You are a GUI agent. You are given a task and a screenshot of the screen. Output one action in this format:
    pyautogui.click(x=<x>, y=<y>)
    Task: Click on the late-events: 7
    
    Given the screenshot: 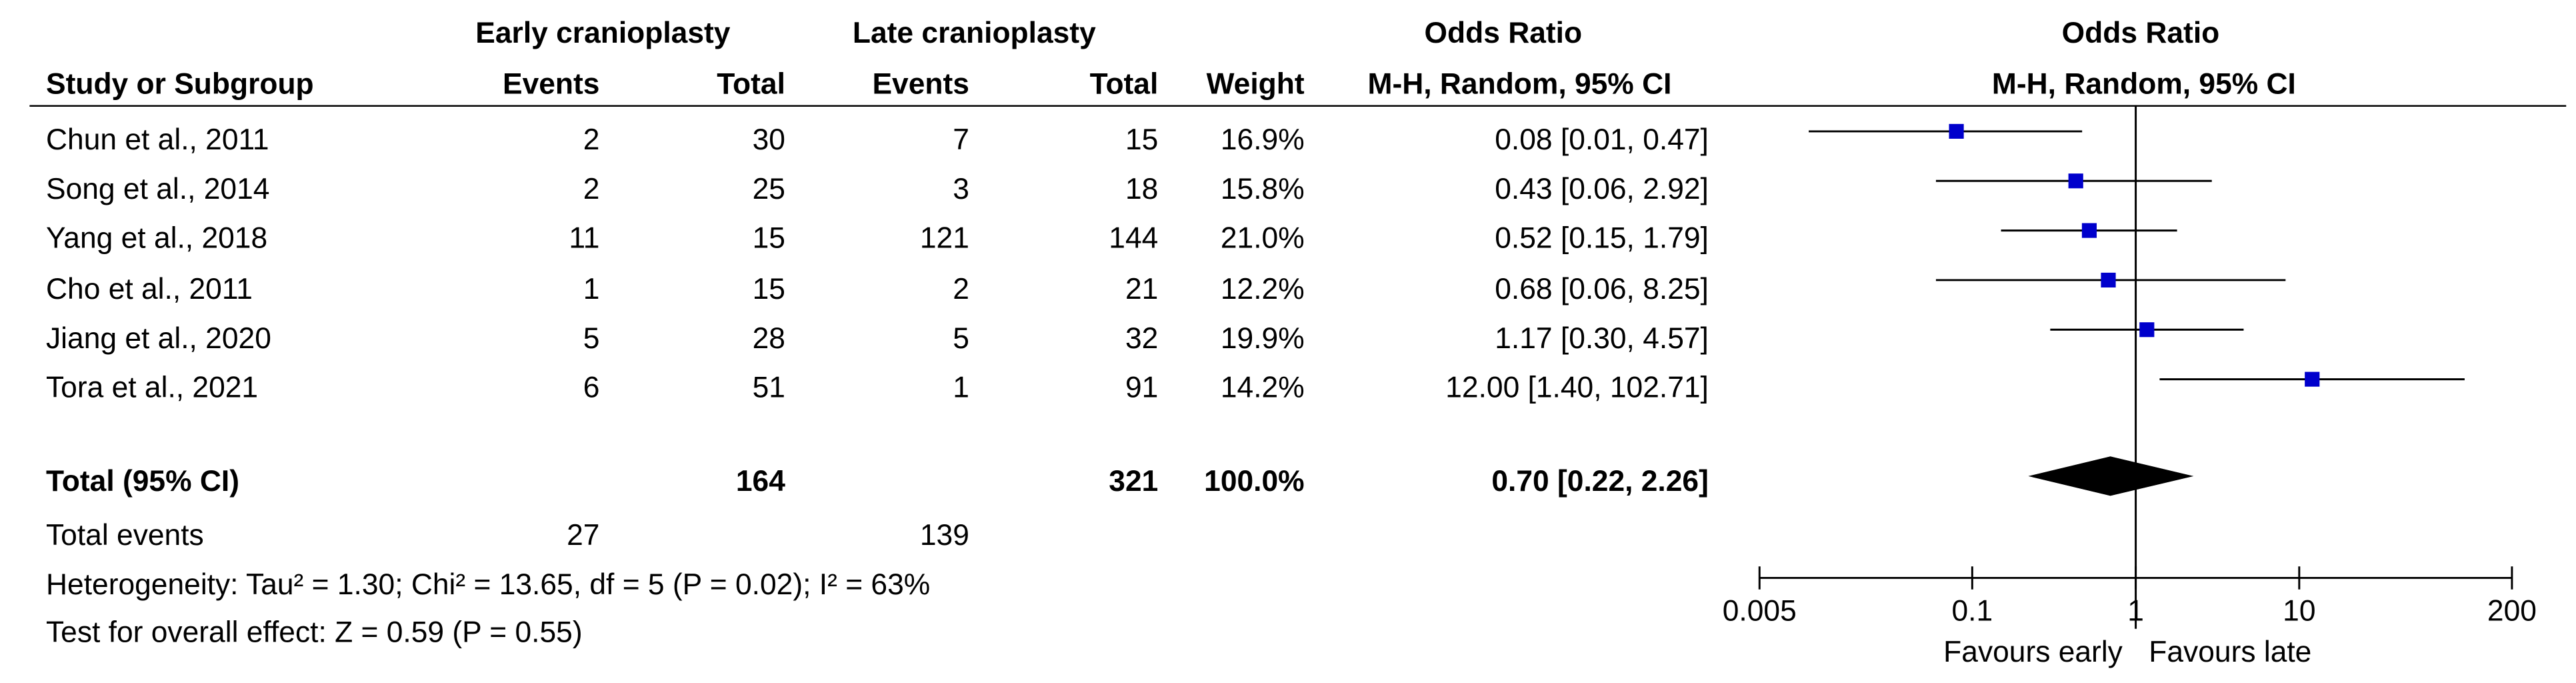 What is the action you would take?
    pyautogui.click(x=961, y=139)
    